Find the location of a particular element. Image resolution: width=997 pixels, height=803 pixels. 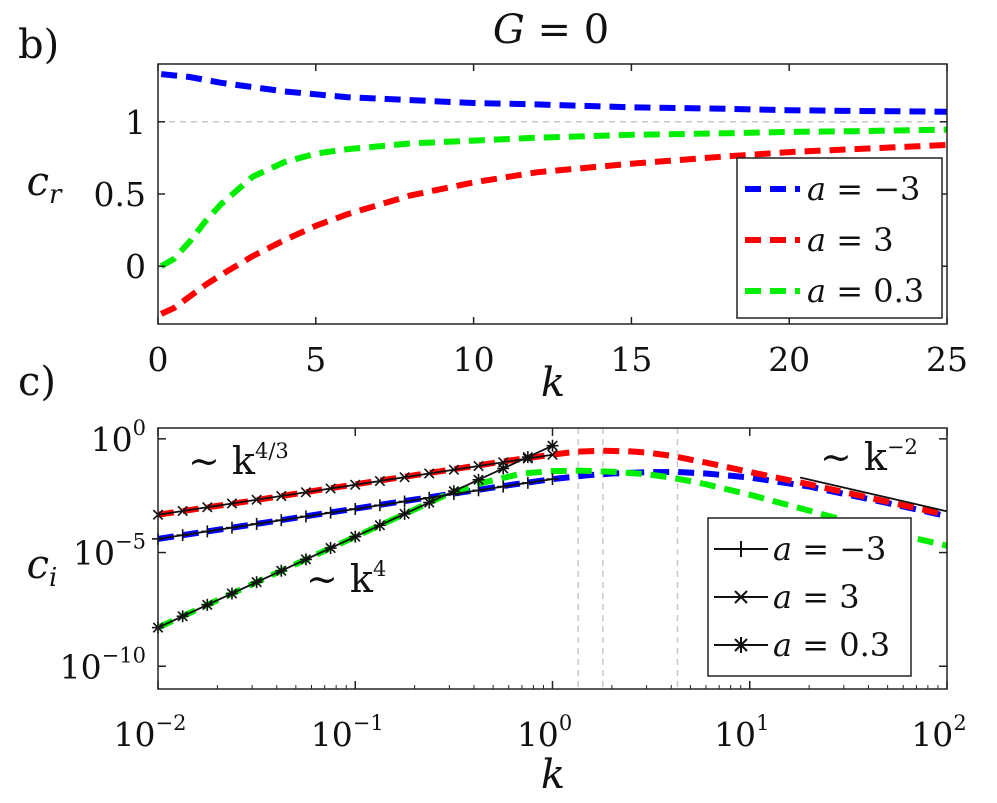

b-legend: a = −3 a = 3 a = 0.3 is located at coordinates (839, 238).